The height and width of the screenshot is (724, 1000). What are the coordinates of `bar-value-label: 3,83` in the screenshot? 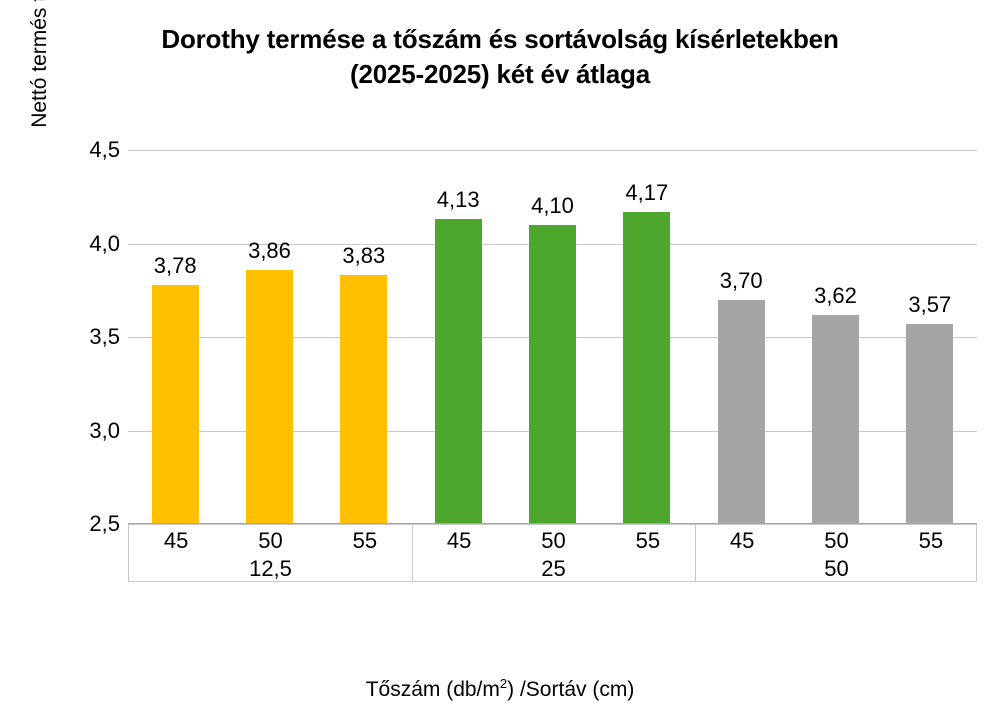 It's located at (364, 256).